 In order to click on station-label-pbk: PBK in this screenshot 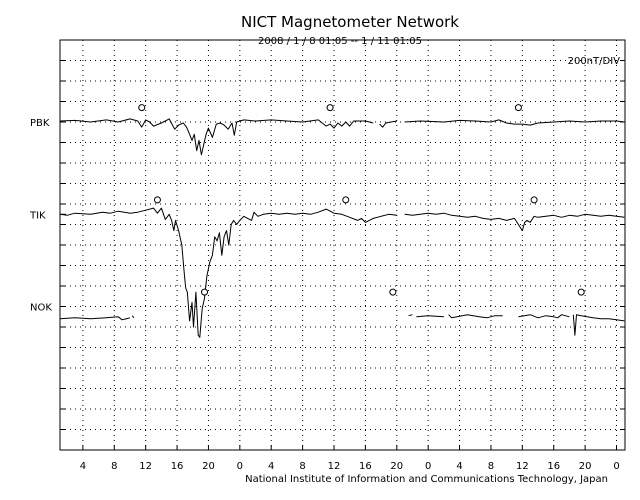, I will do `click(40, 123)`.